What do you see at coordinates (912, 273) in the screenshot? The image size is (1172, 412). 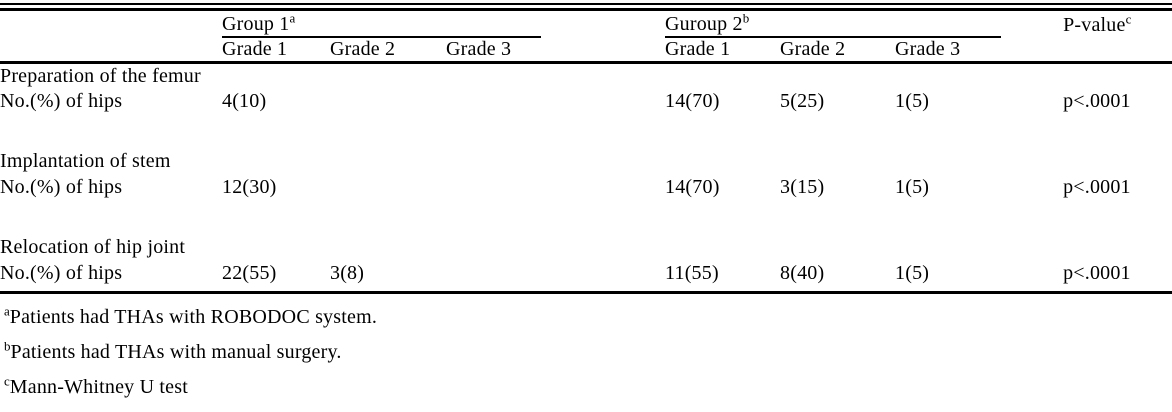 I see `section3-g2-grade3-value: 1(5)` at bounding box center [912, 273].